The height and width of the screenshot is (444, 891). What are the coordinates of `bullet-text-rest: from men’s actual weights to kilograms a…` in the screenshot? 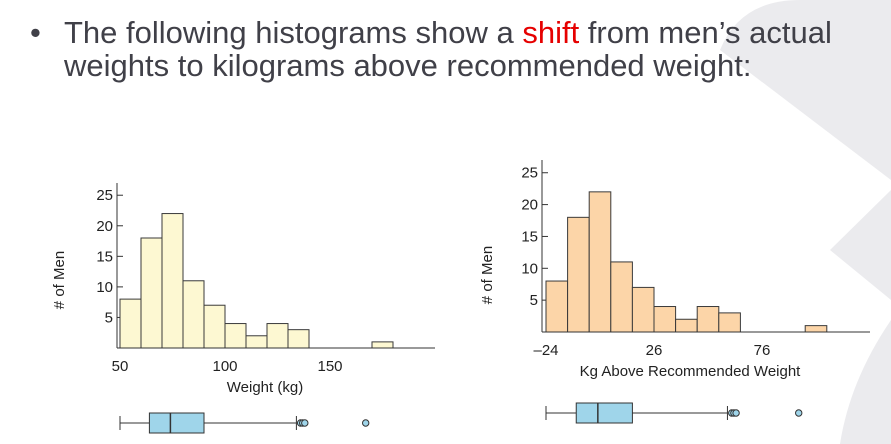 It's located at (448, 49).